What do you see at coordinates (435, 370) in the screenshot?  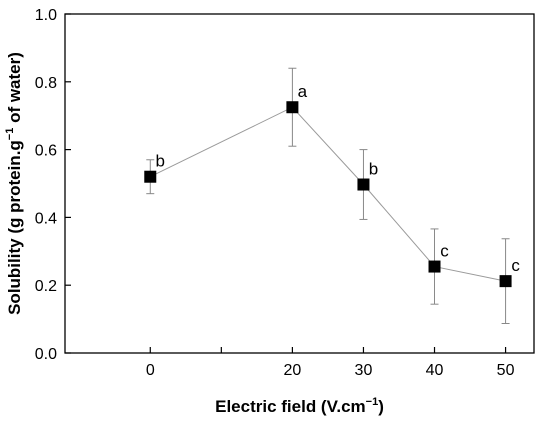 I see `x-tick-label: 40` at bounding box center [435, 370].